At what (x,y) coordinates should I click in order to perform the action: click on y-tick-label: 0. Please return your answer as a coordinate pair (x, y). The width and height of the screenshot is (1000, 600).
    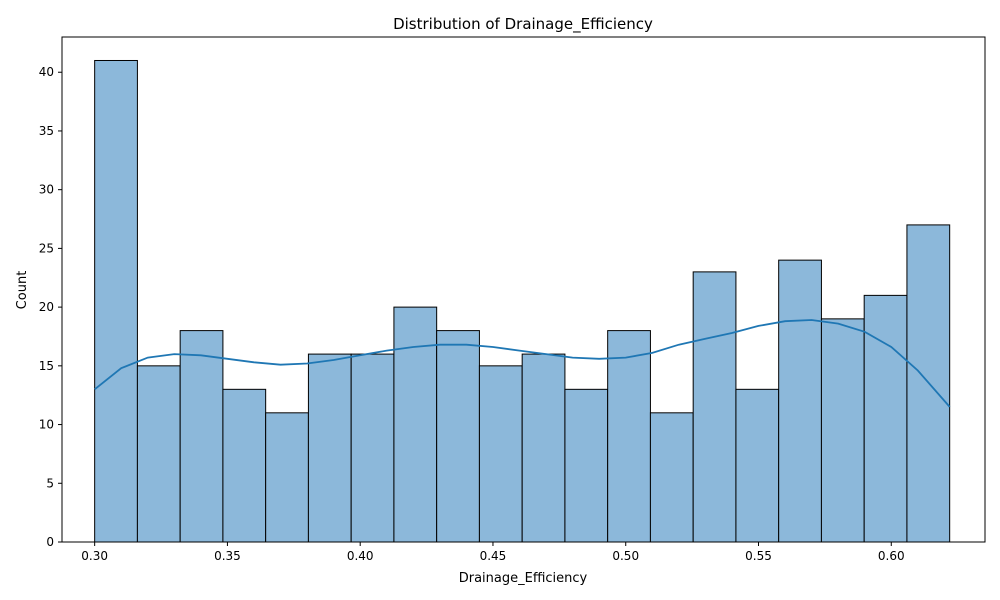
    Looking at the image, I should click on (50, 542).